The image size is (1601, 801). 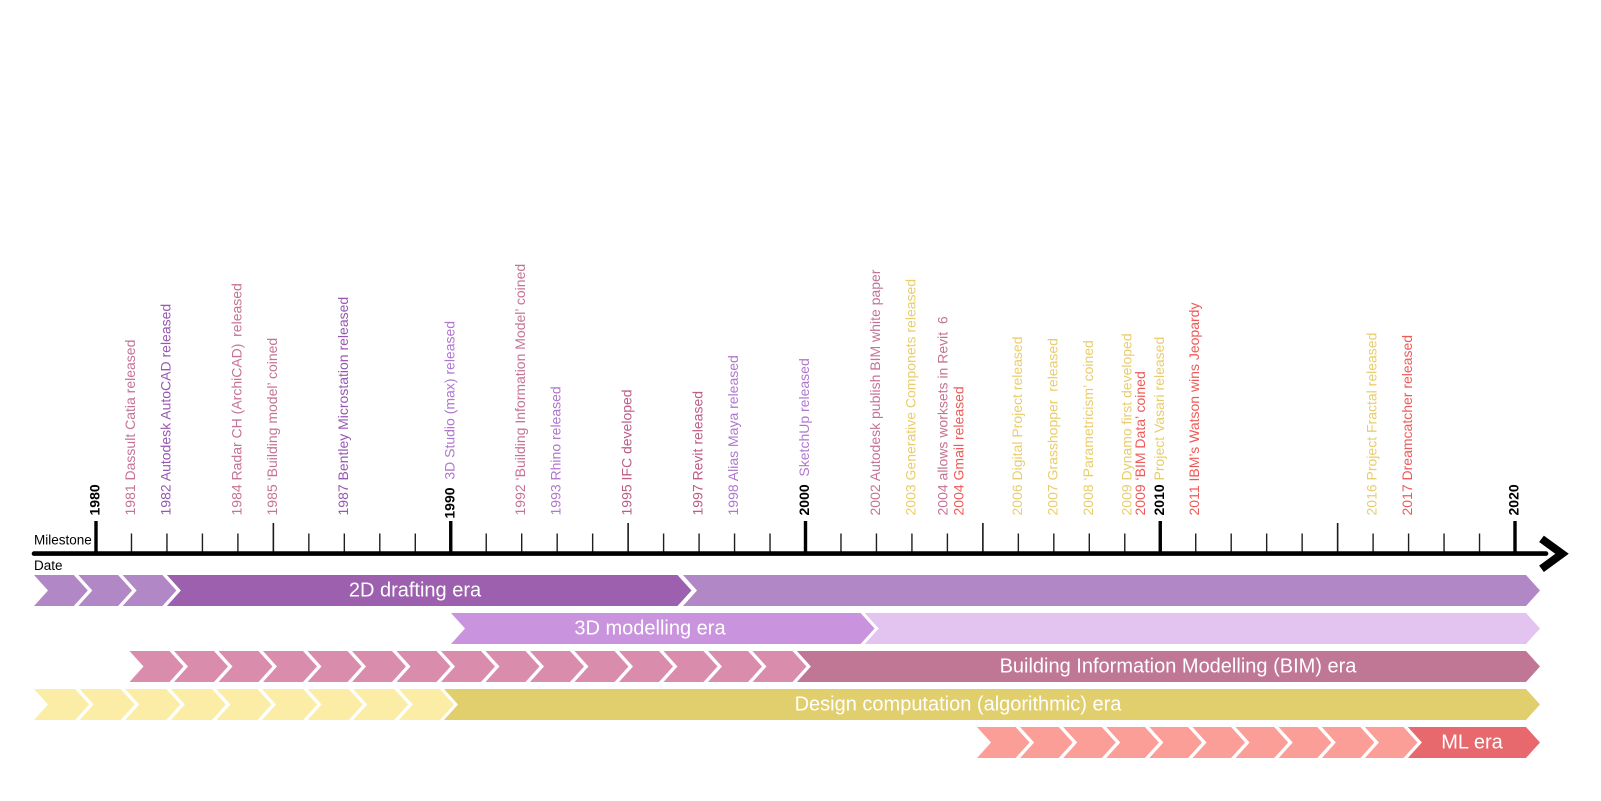 What do you see at coordinates (650, 629) in the screenshot?
I see `svg-text: 3D modelling era` at bounding box center [650, 629].